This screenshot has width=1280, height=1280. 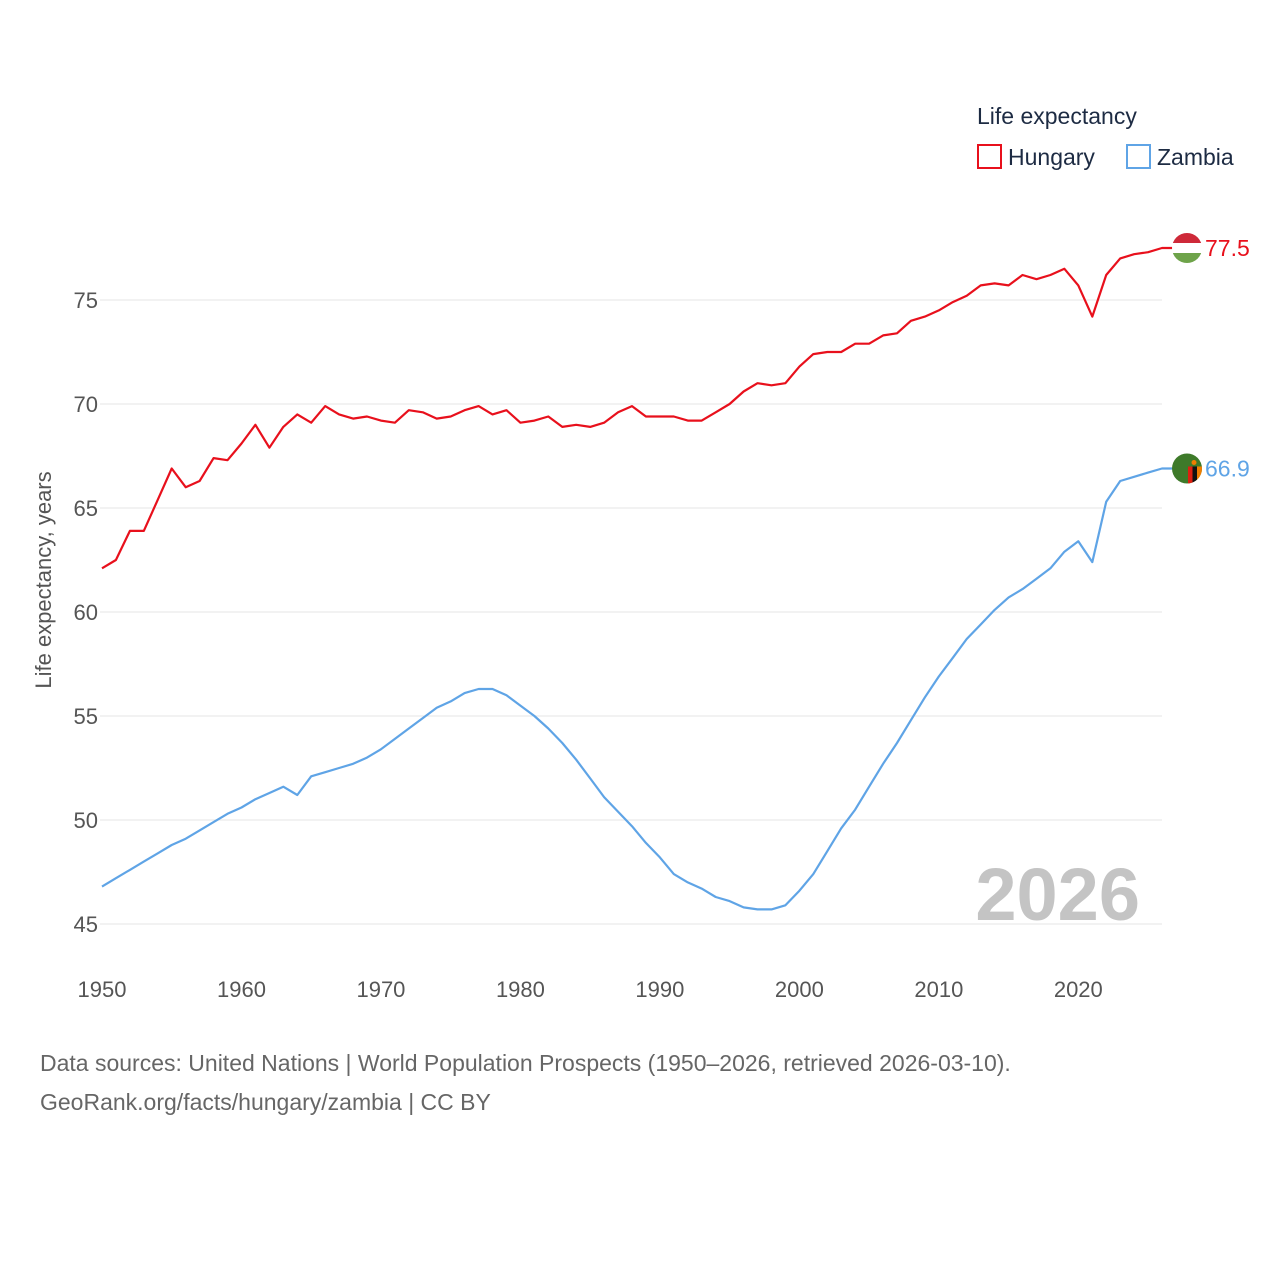 What do you see at coordinates (86, 924) in the screenshot?
I see `y-tick-label: 45` at bounding box center [86, 924].